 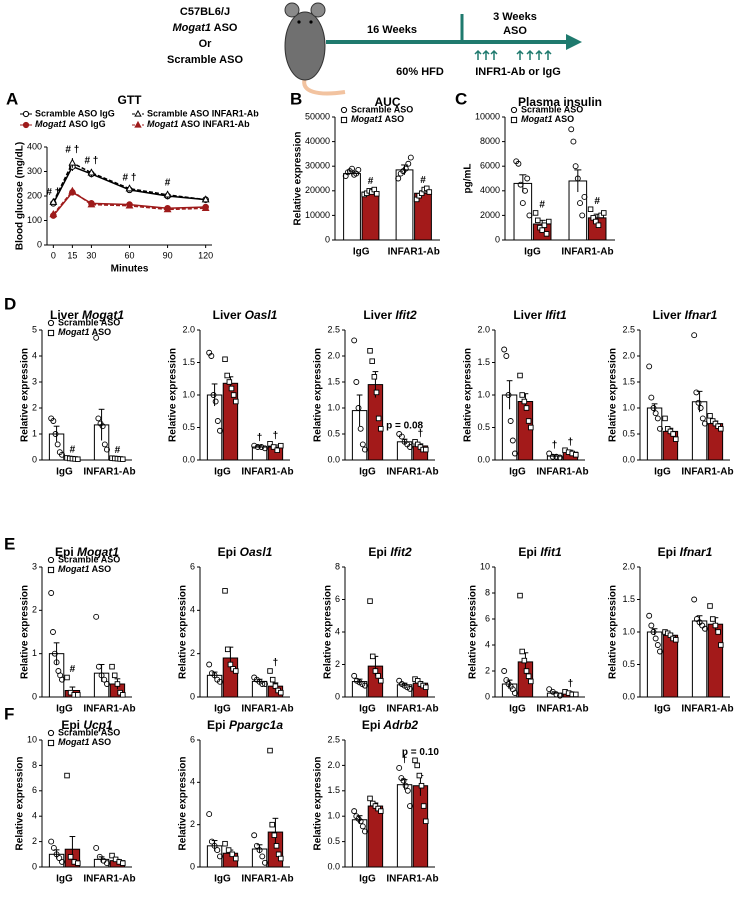 I want to click on diet: 60% HFD, so click(x=420, y=72).